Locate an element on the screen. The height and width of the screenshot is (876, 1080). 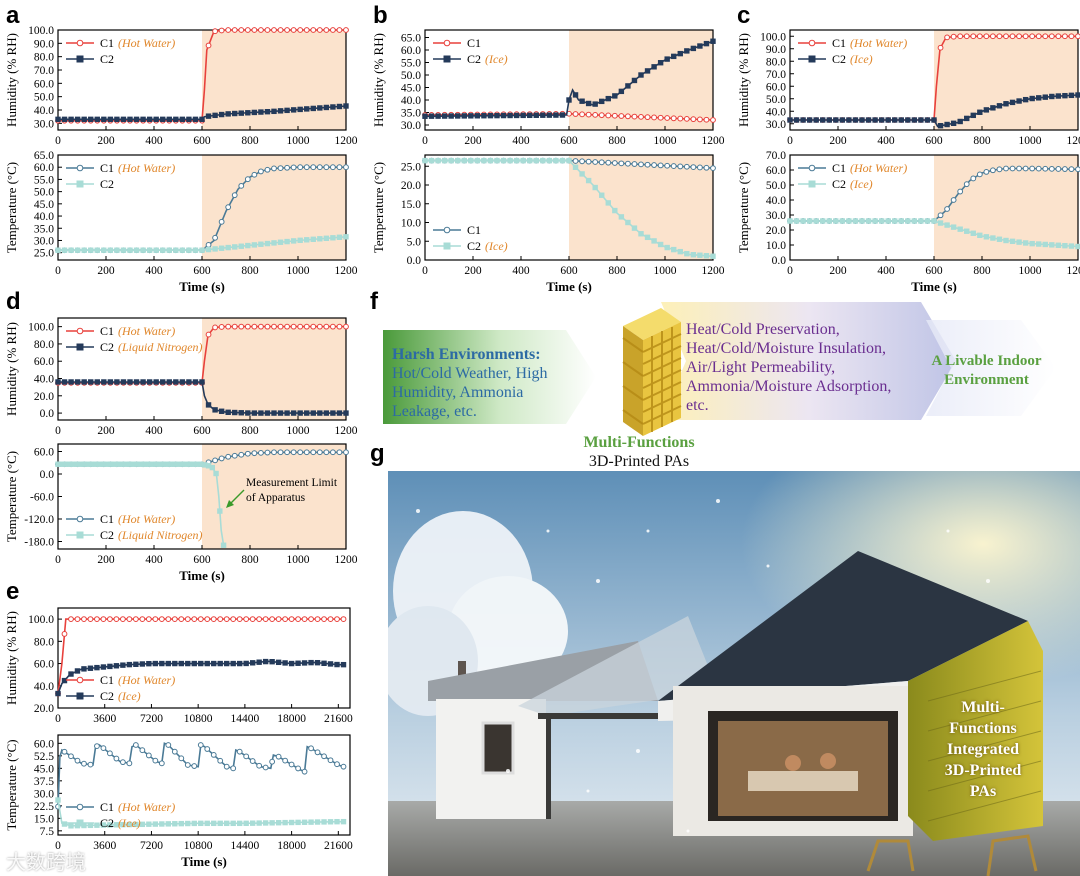
y-tick-label: 30.0 is located at coordinates (44, 241).